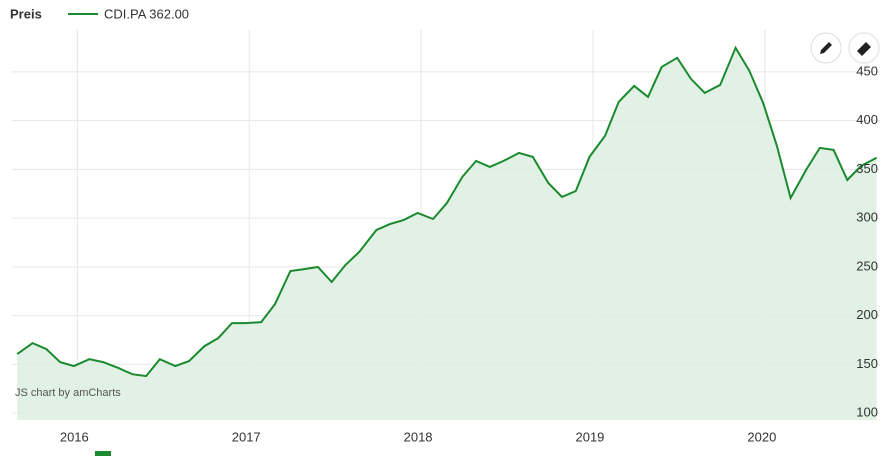 The image size is (895, 456). I want to click on y-tick-label: 350, so click(867, 168).